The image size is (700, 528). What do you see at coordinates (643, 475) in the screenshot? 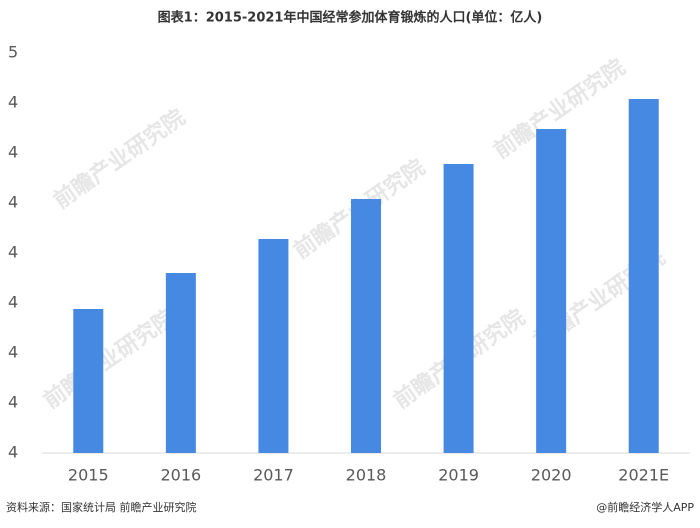
I see `x-tick-label: 2021E` at bounding box center [643, 475].